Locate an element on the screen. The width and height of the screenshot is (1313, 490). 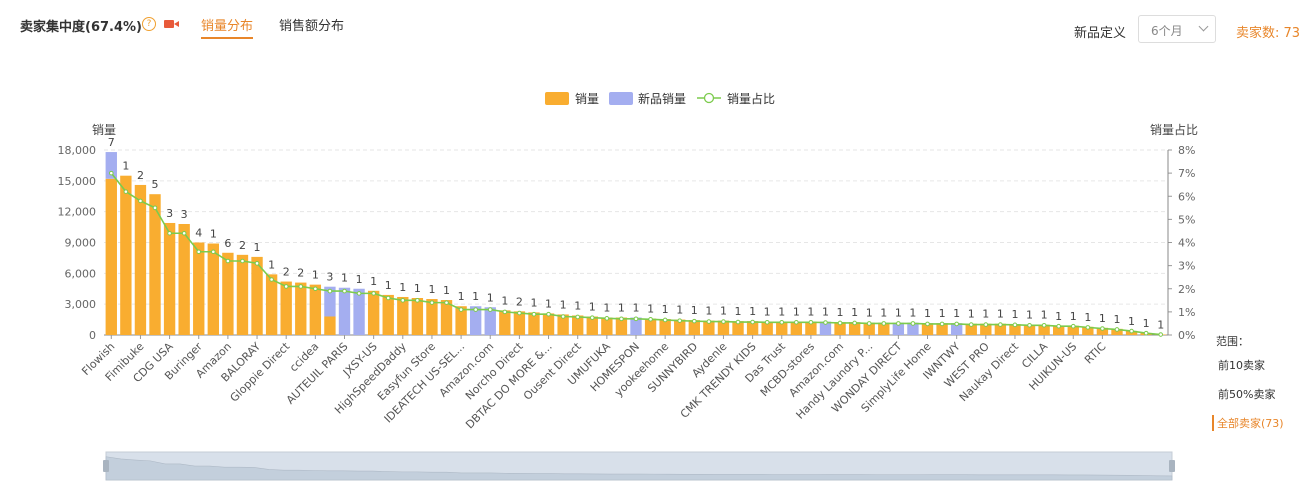
range-top10: 前10卖家 is located at coordinates (1241, 365).